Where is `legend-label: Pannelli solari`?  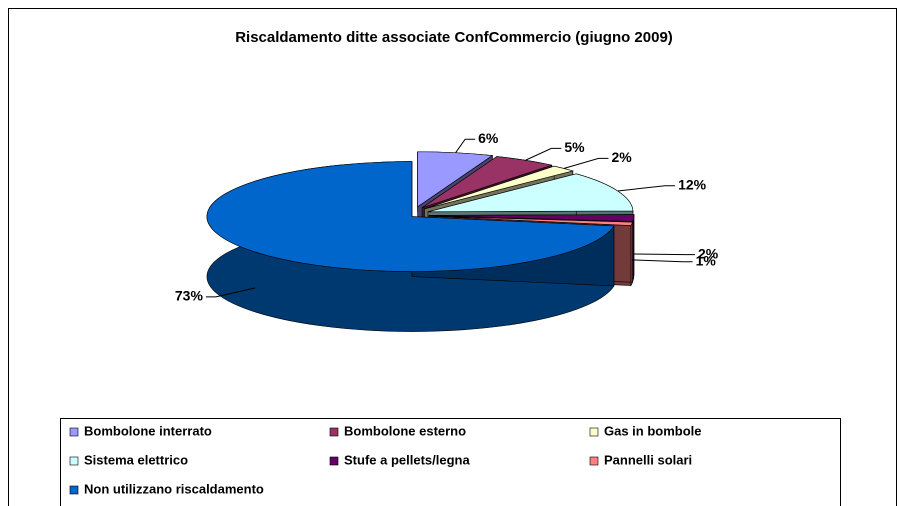 legend-label: Pannelli solari is located at coordinates (648, 459).